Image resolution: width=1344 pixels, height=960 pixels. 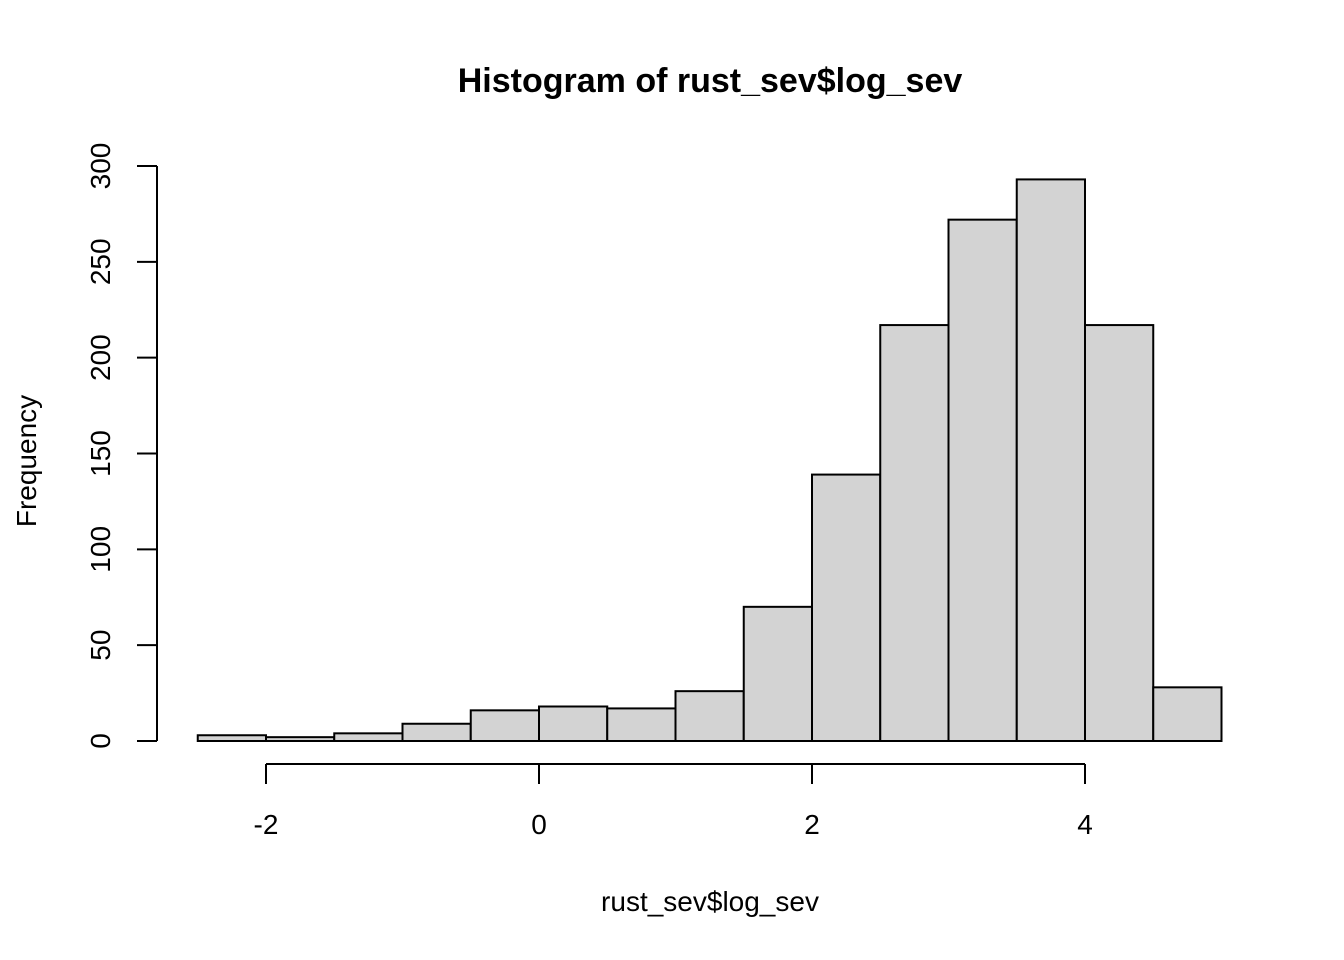 What do you see at coordinates (121, 446) in the screenshot?
I see `y-axis: 0 50 100 150 200 250 300` at bounding box center [121, 446].